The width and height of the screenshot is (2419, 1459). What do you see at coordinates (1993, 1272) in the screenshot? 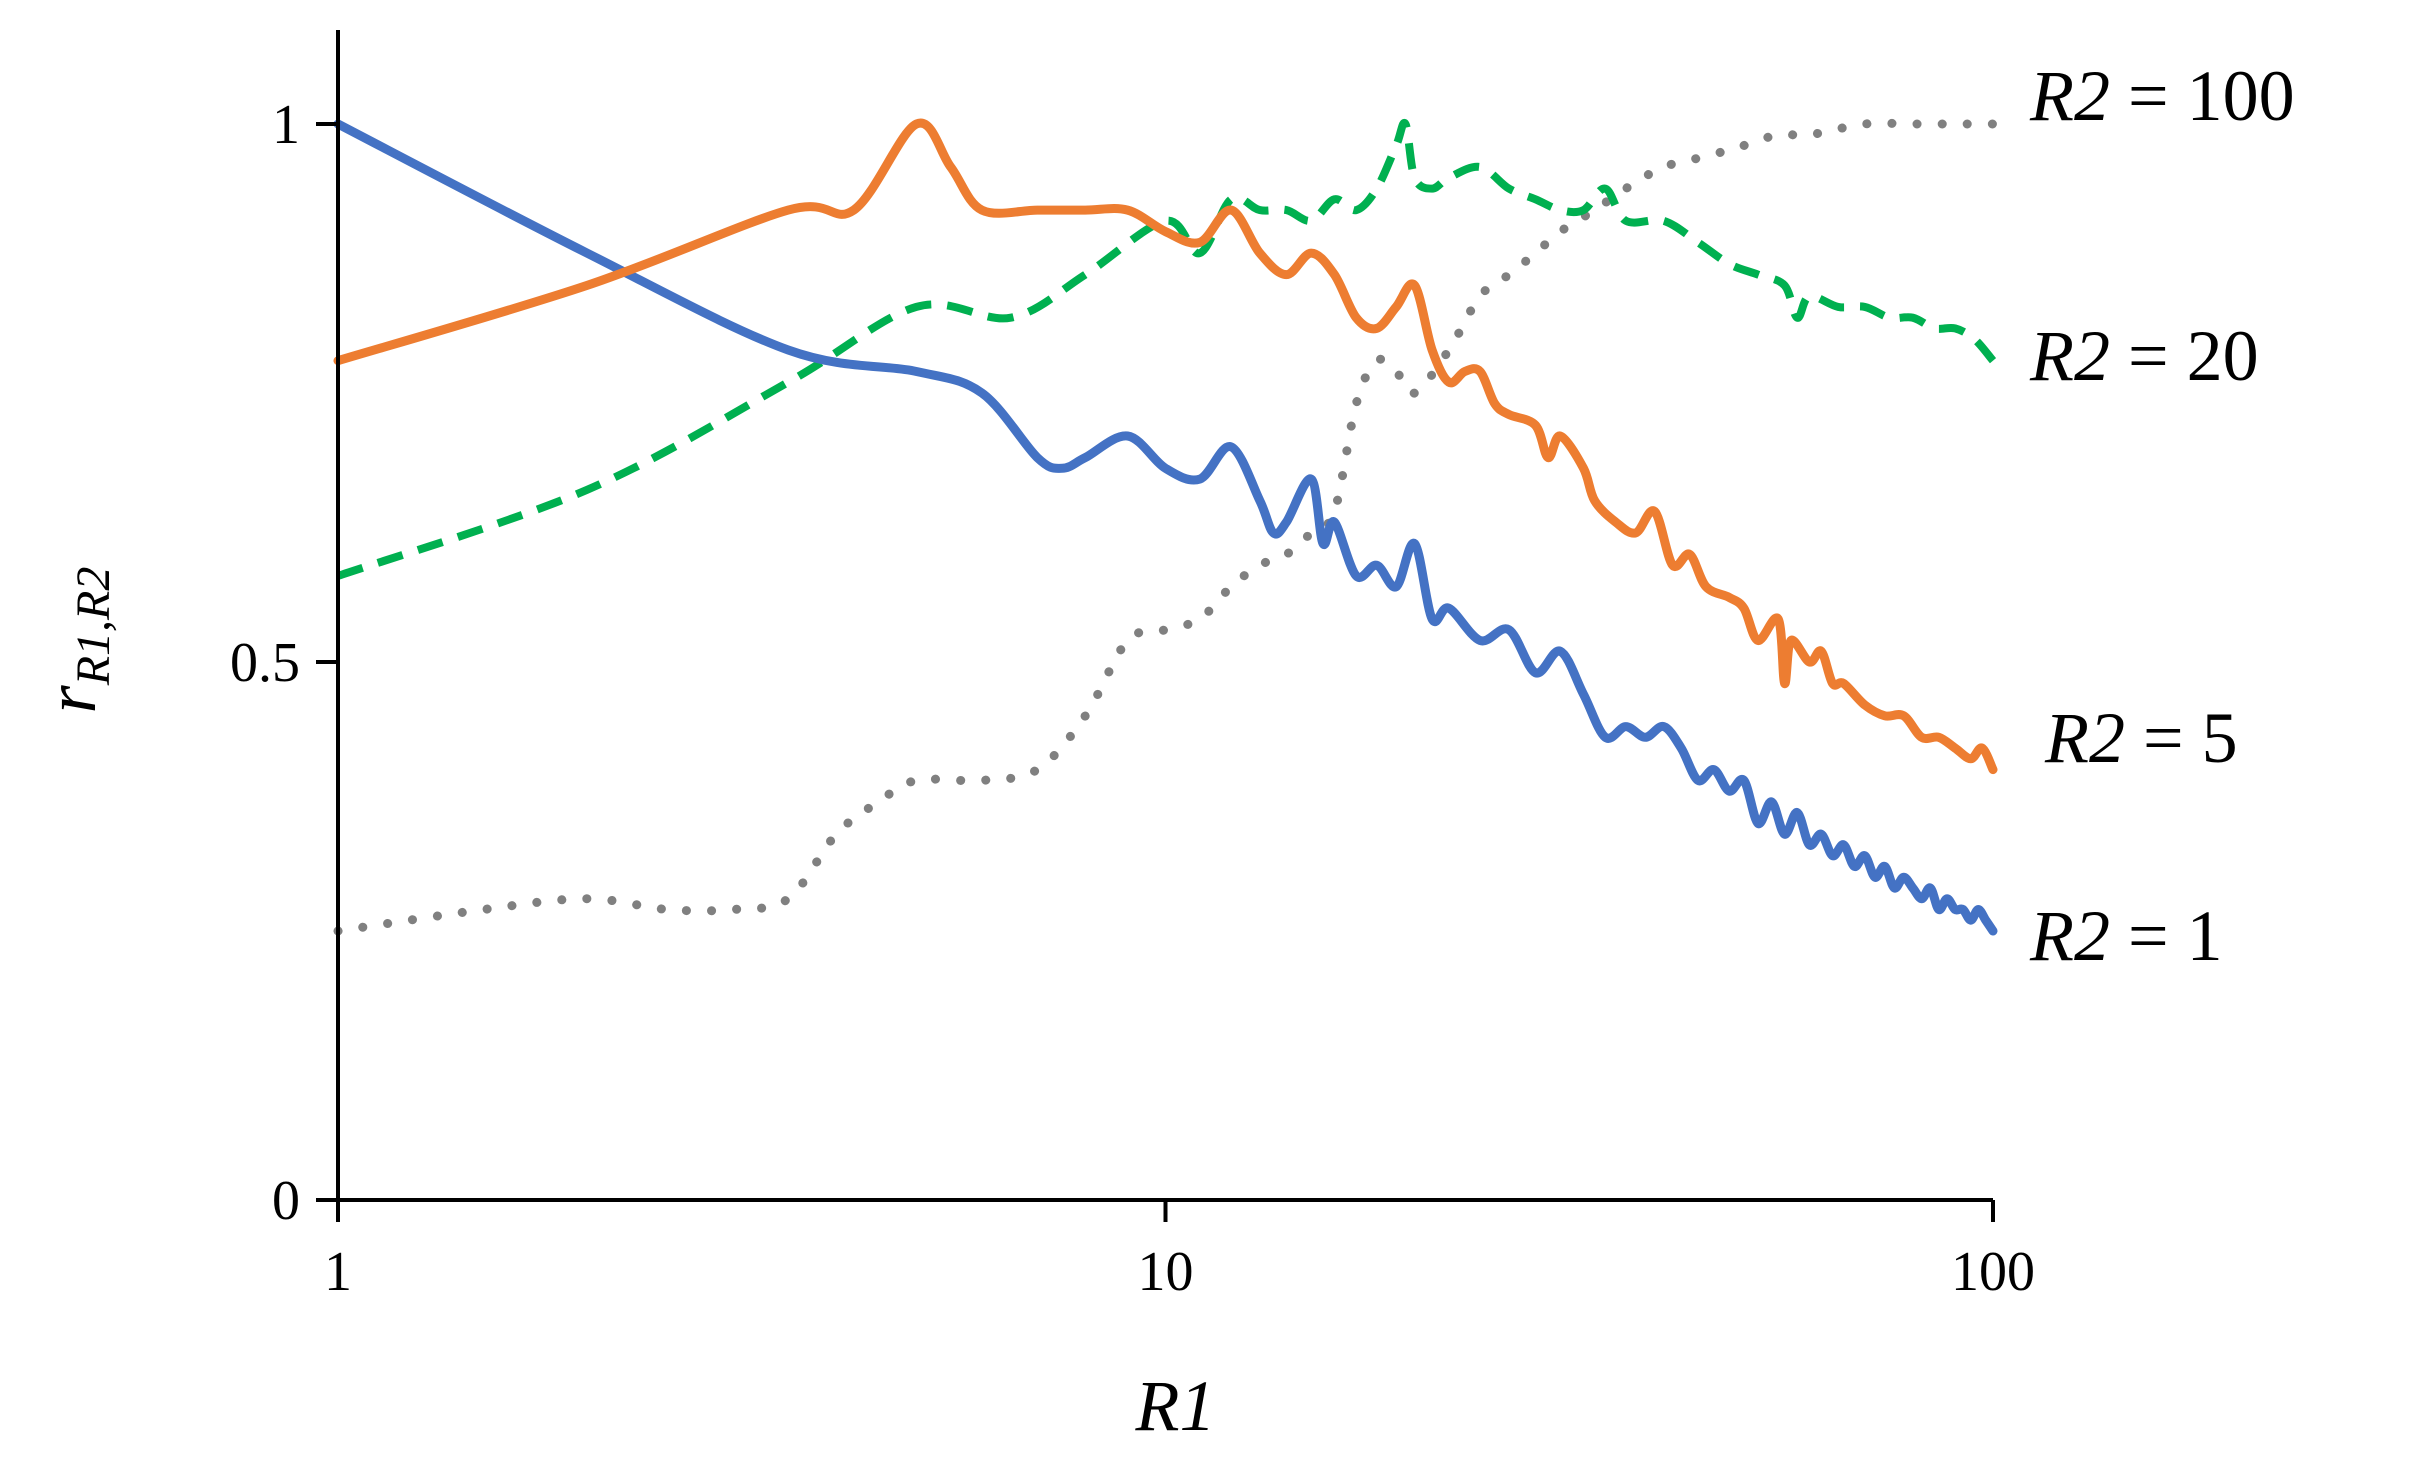
I see `x-tick-label: 100` at bounding box center [1993, 1272].